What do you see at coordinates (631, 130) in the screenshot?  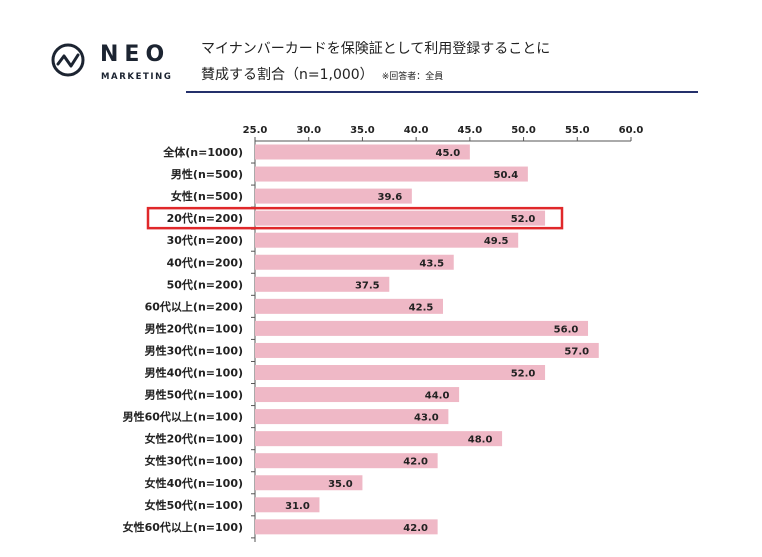 I see `x-tick-label: 60.0` at bounding box center [631, 130].